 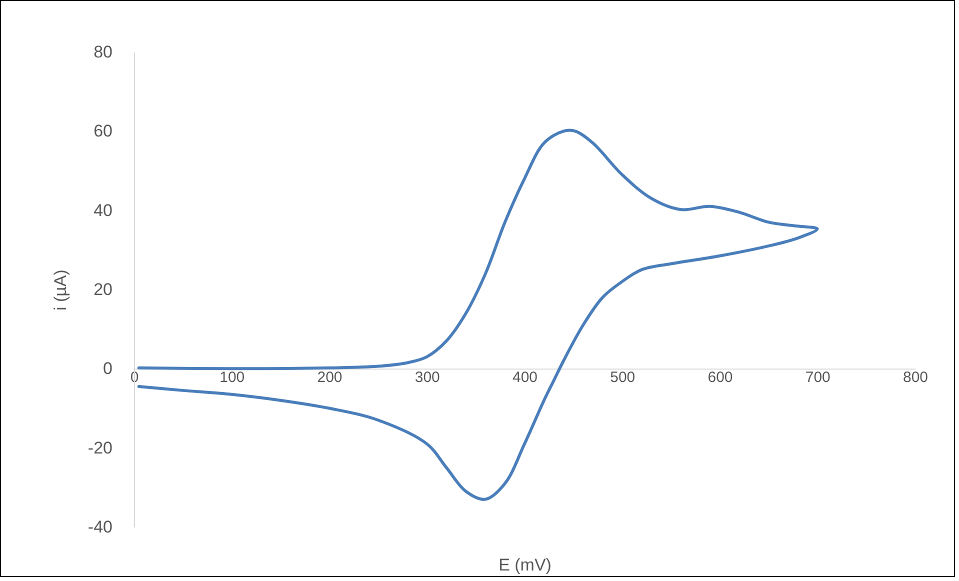 I want to click on y-tick-label: -20, so click(x=100, y=448).